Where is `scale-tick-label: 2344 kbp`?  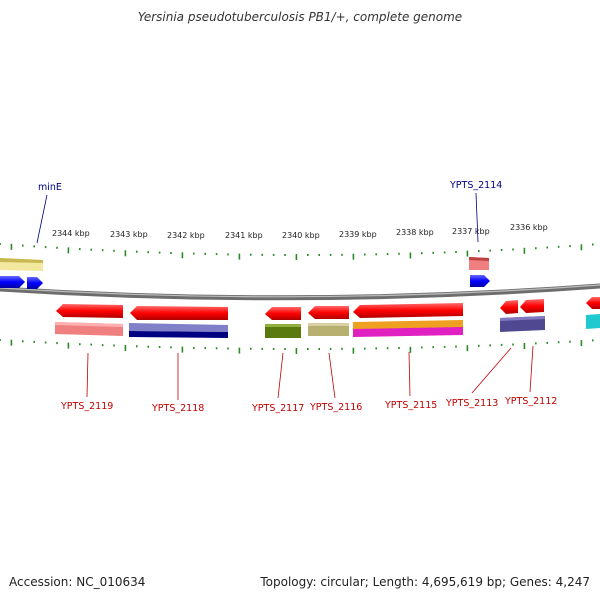 scale-tick-label: 2344 kbp is located at coordinates (71, 233).